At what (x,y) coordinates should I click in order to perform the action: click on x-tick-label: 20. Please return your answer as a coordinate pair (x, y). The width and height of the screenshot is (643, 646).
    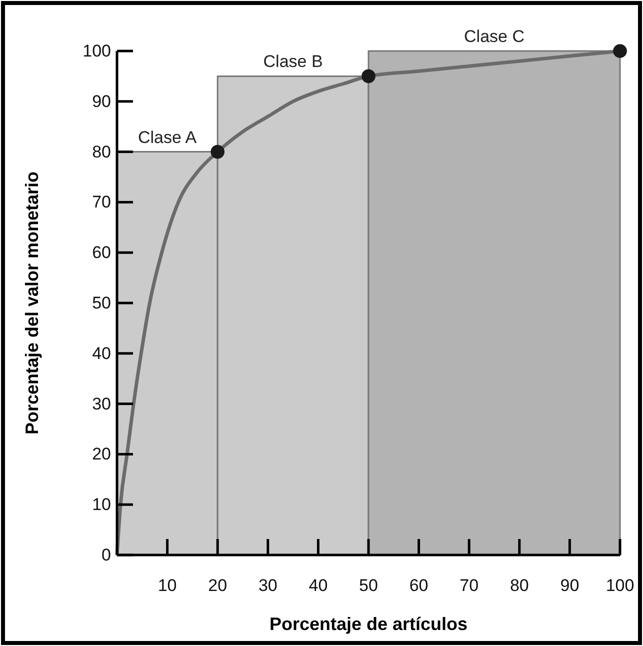
    Looking at the image, I should click on (218, 586).